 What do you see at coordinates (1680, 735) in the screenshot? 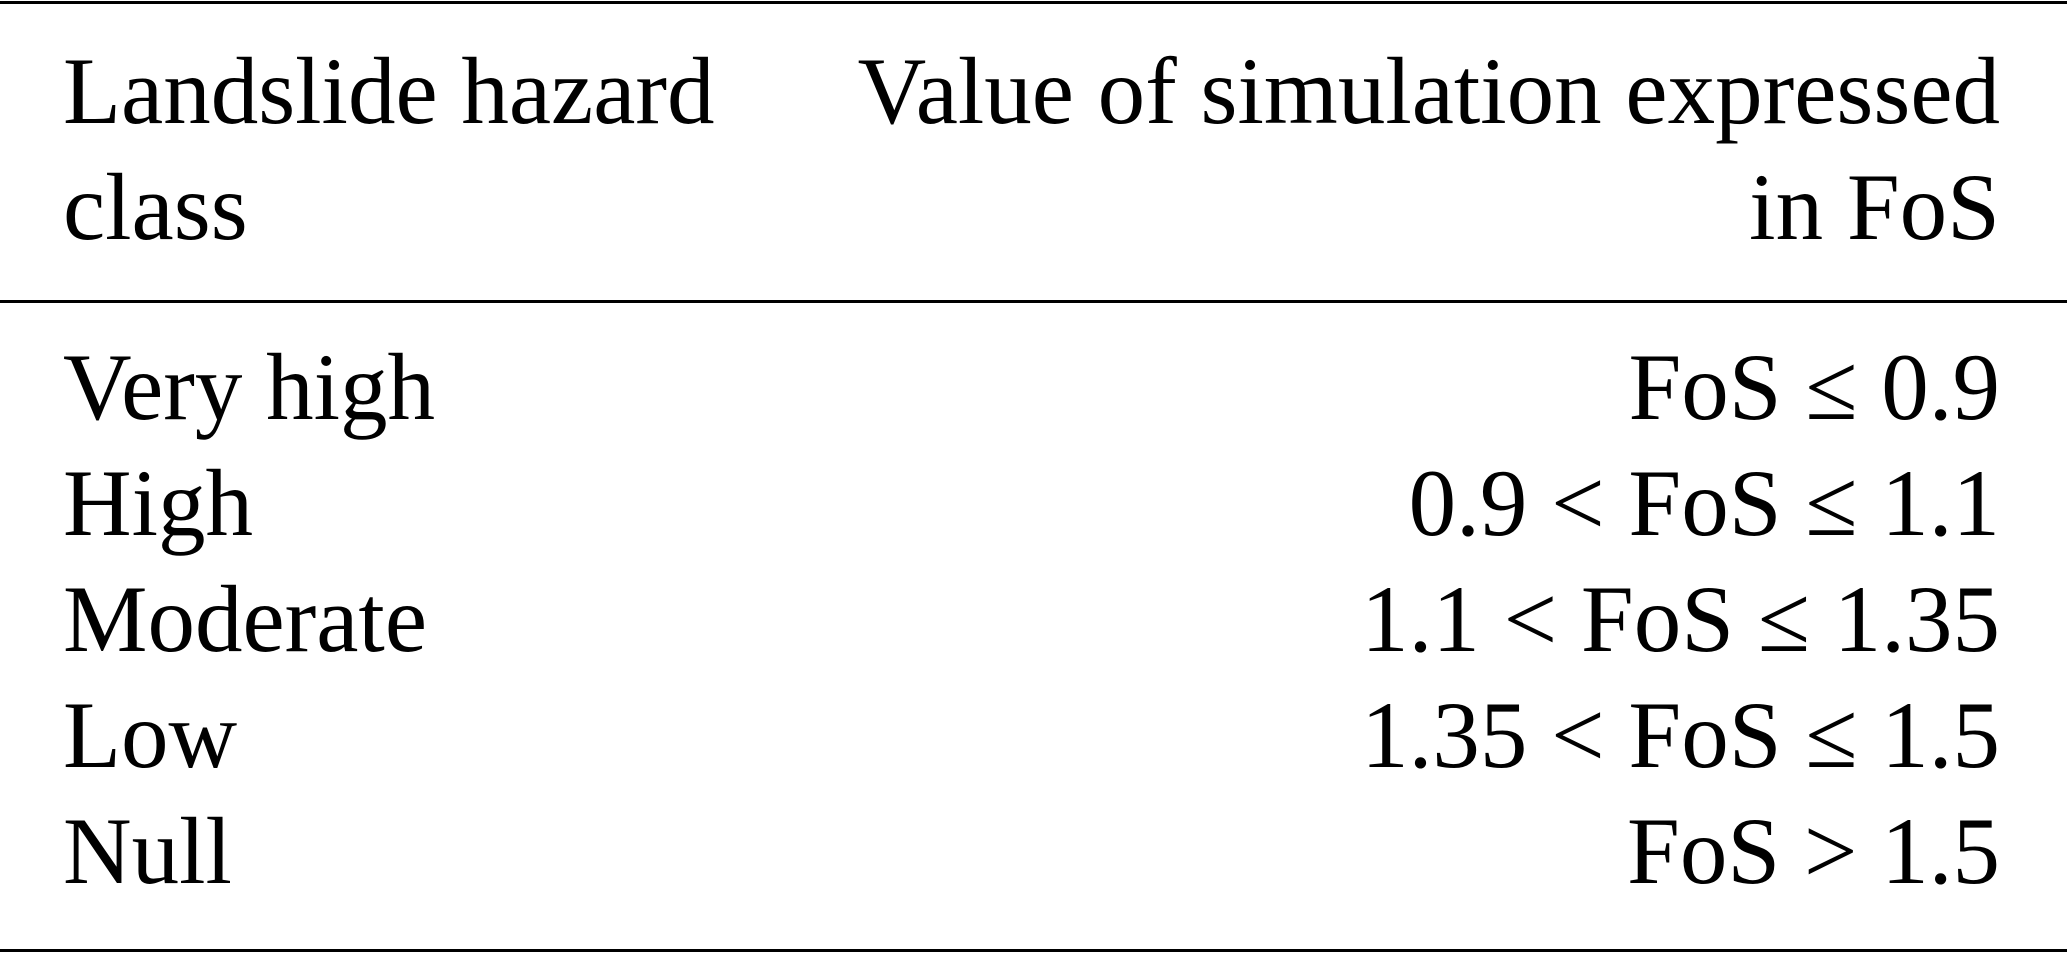
I see `fos-range: 1.35 < FoS ≤ 1.5` at bounding box center [1680, 735].